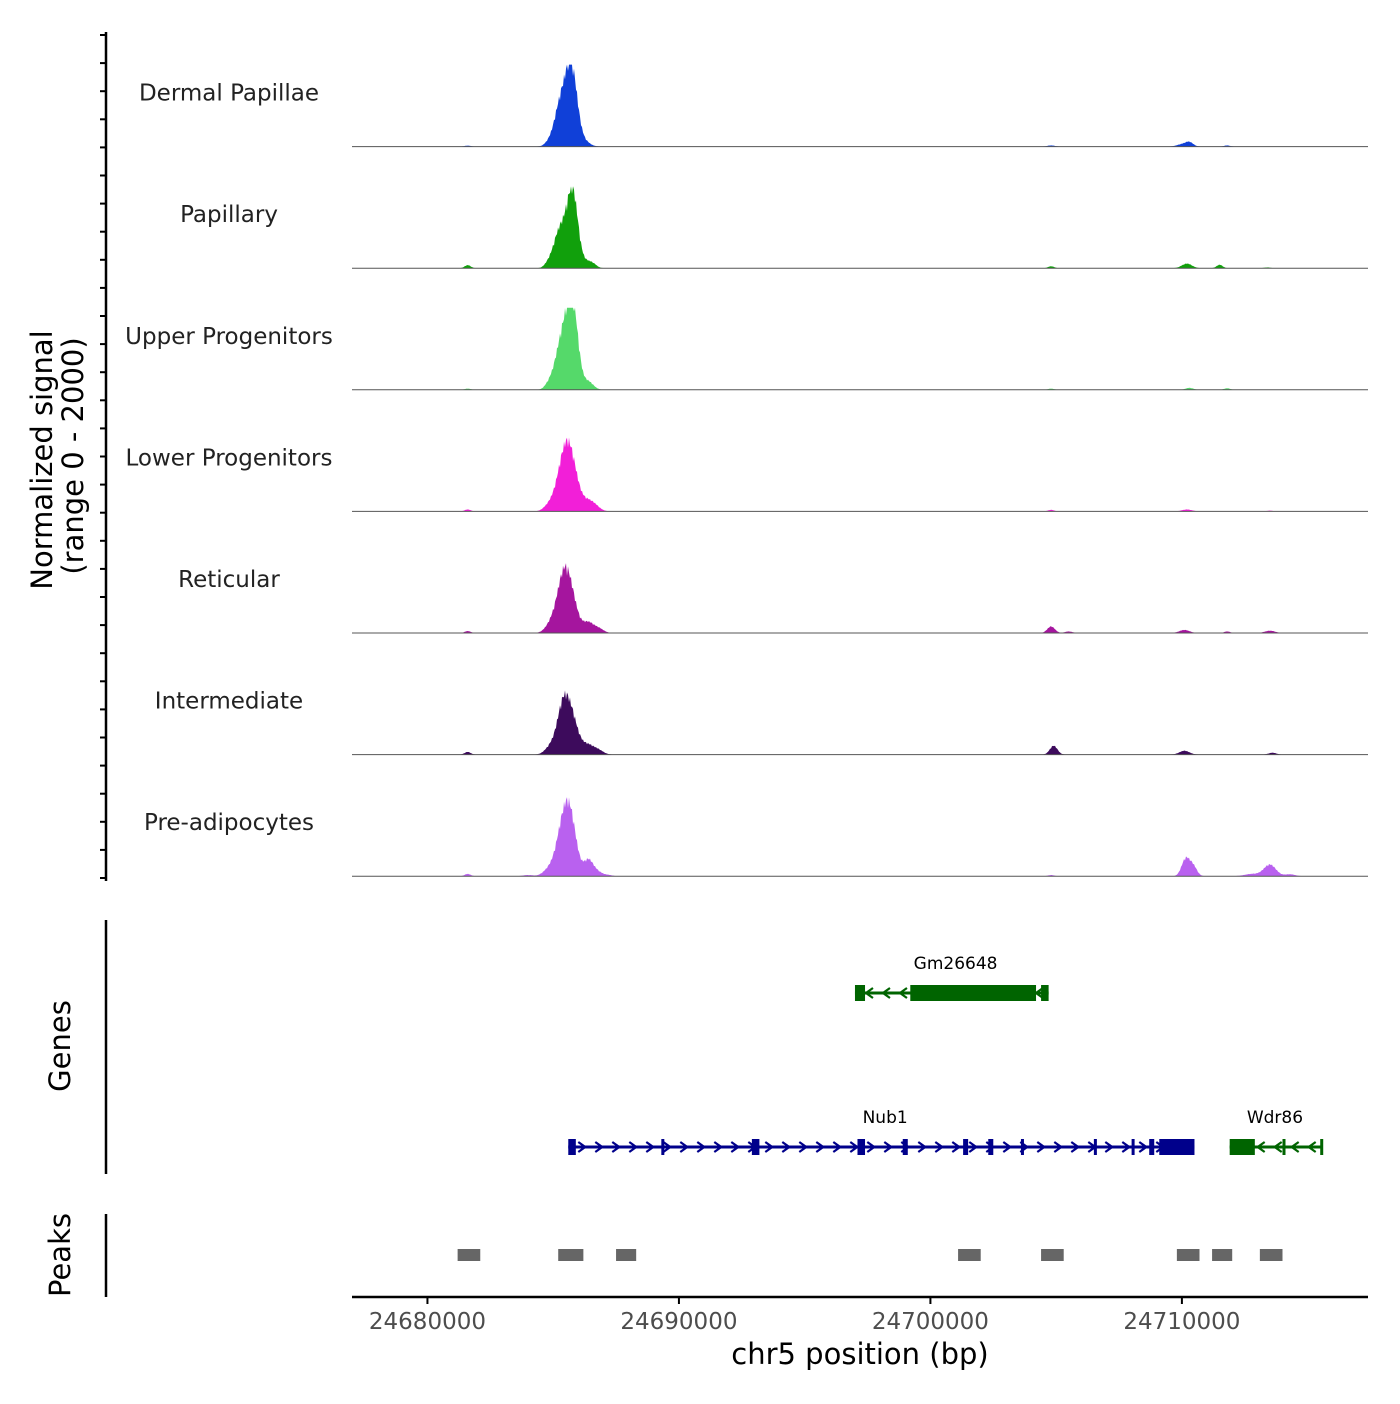 Image resolution: width=1400 pixels, height=1404 pixels. I want to click on x-tick-label: 24710000, so click(1181, 1322).